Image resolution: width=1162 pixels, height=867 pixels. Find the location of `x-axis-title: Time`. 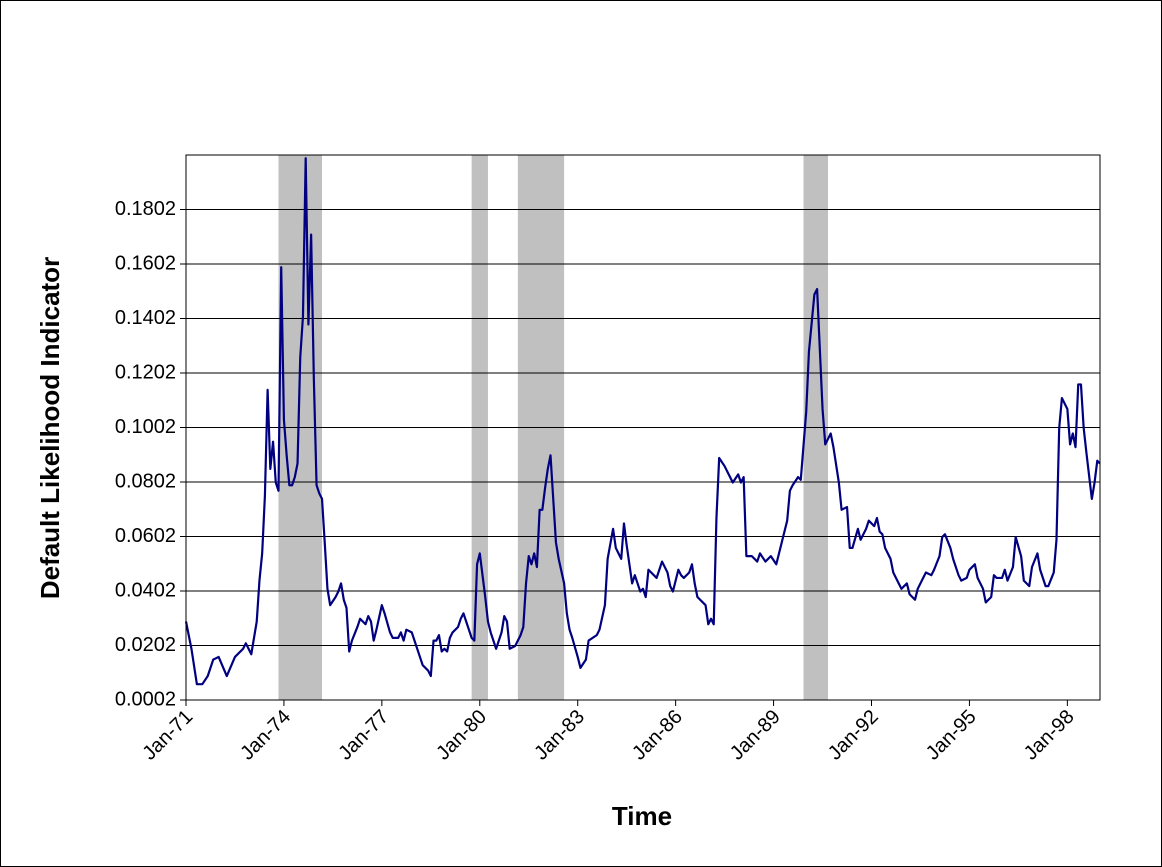

x-axis-title: Time is located at coordinates (642, 816).